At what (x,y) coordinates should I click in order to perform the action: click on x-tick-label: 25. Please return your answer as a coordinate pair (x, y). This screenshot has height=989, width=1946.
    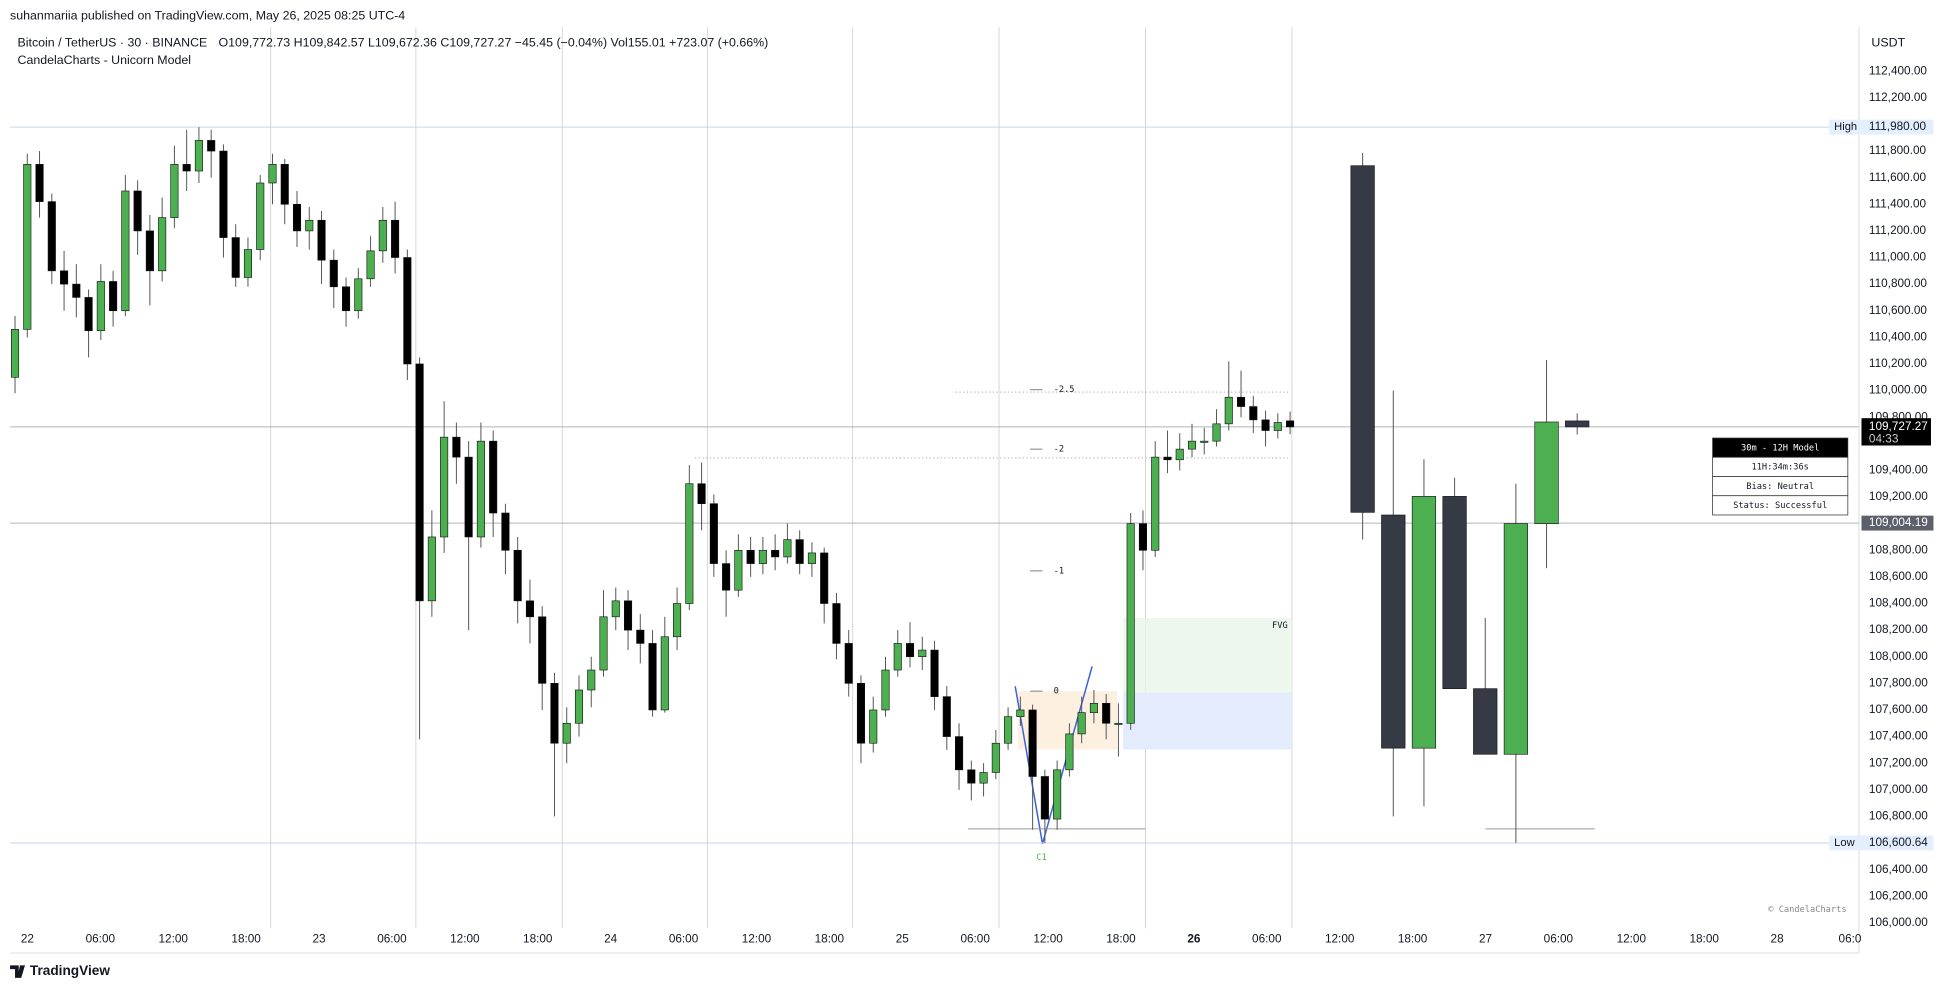
    Looking at the image, I should click on (903, 938).